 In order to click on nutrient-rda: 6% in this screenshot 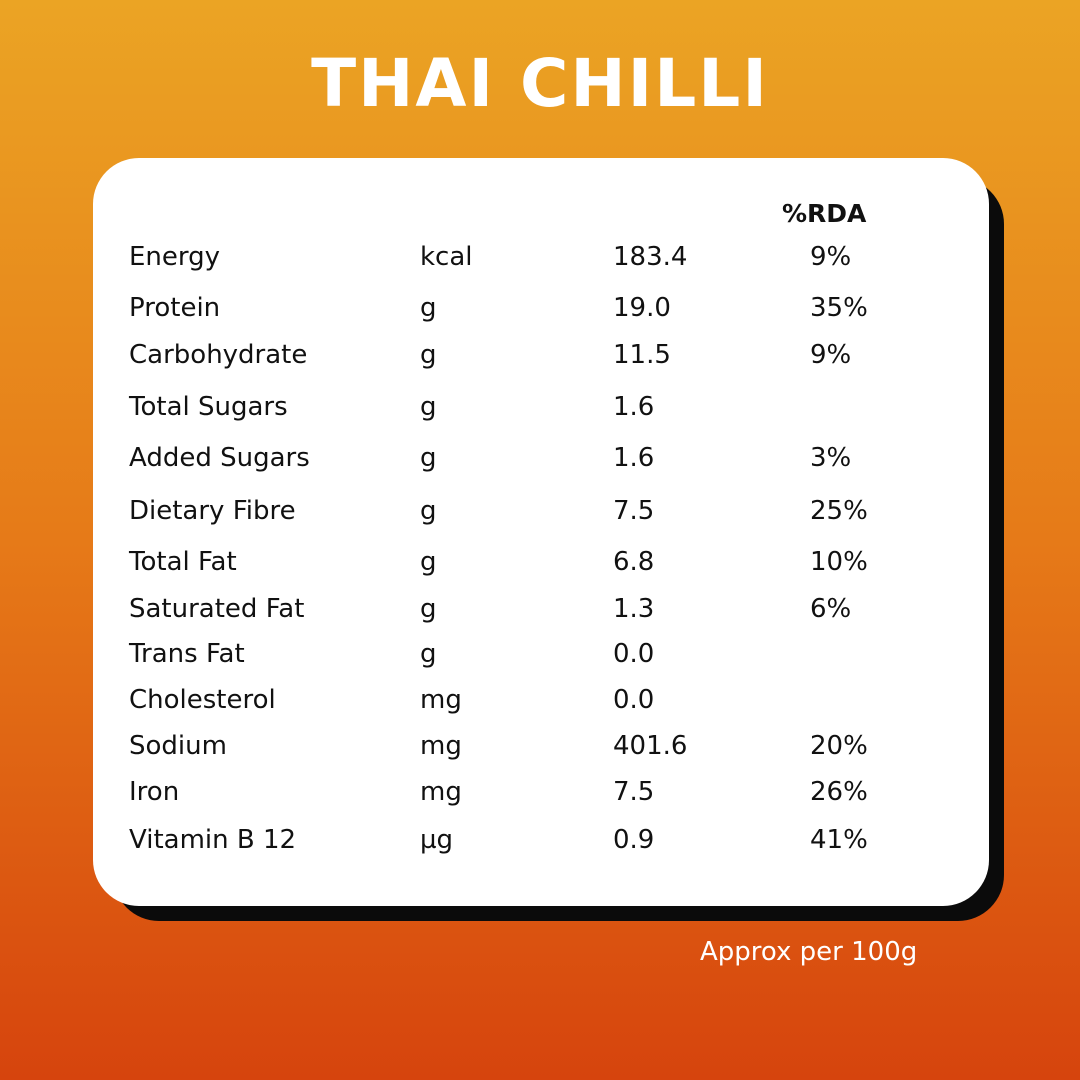, I will do `click(831, 609)`.